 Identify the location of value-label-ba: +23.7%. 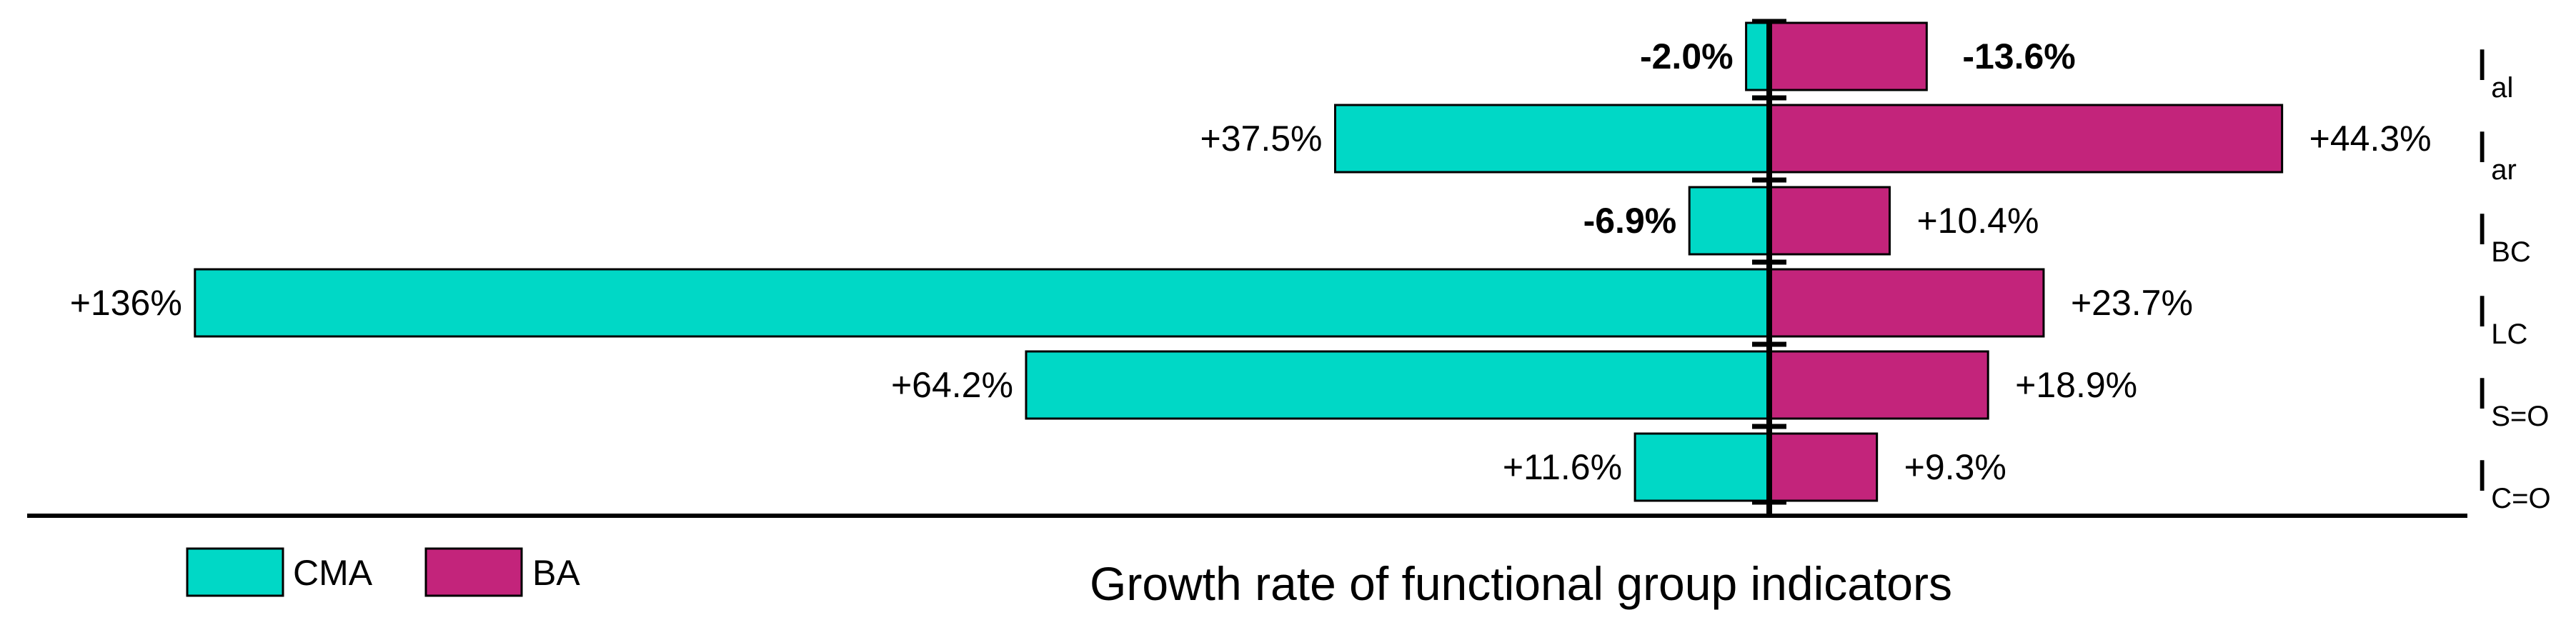
(2132, 303).